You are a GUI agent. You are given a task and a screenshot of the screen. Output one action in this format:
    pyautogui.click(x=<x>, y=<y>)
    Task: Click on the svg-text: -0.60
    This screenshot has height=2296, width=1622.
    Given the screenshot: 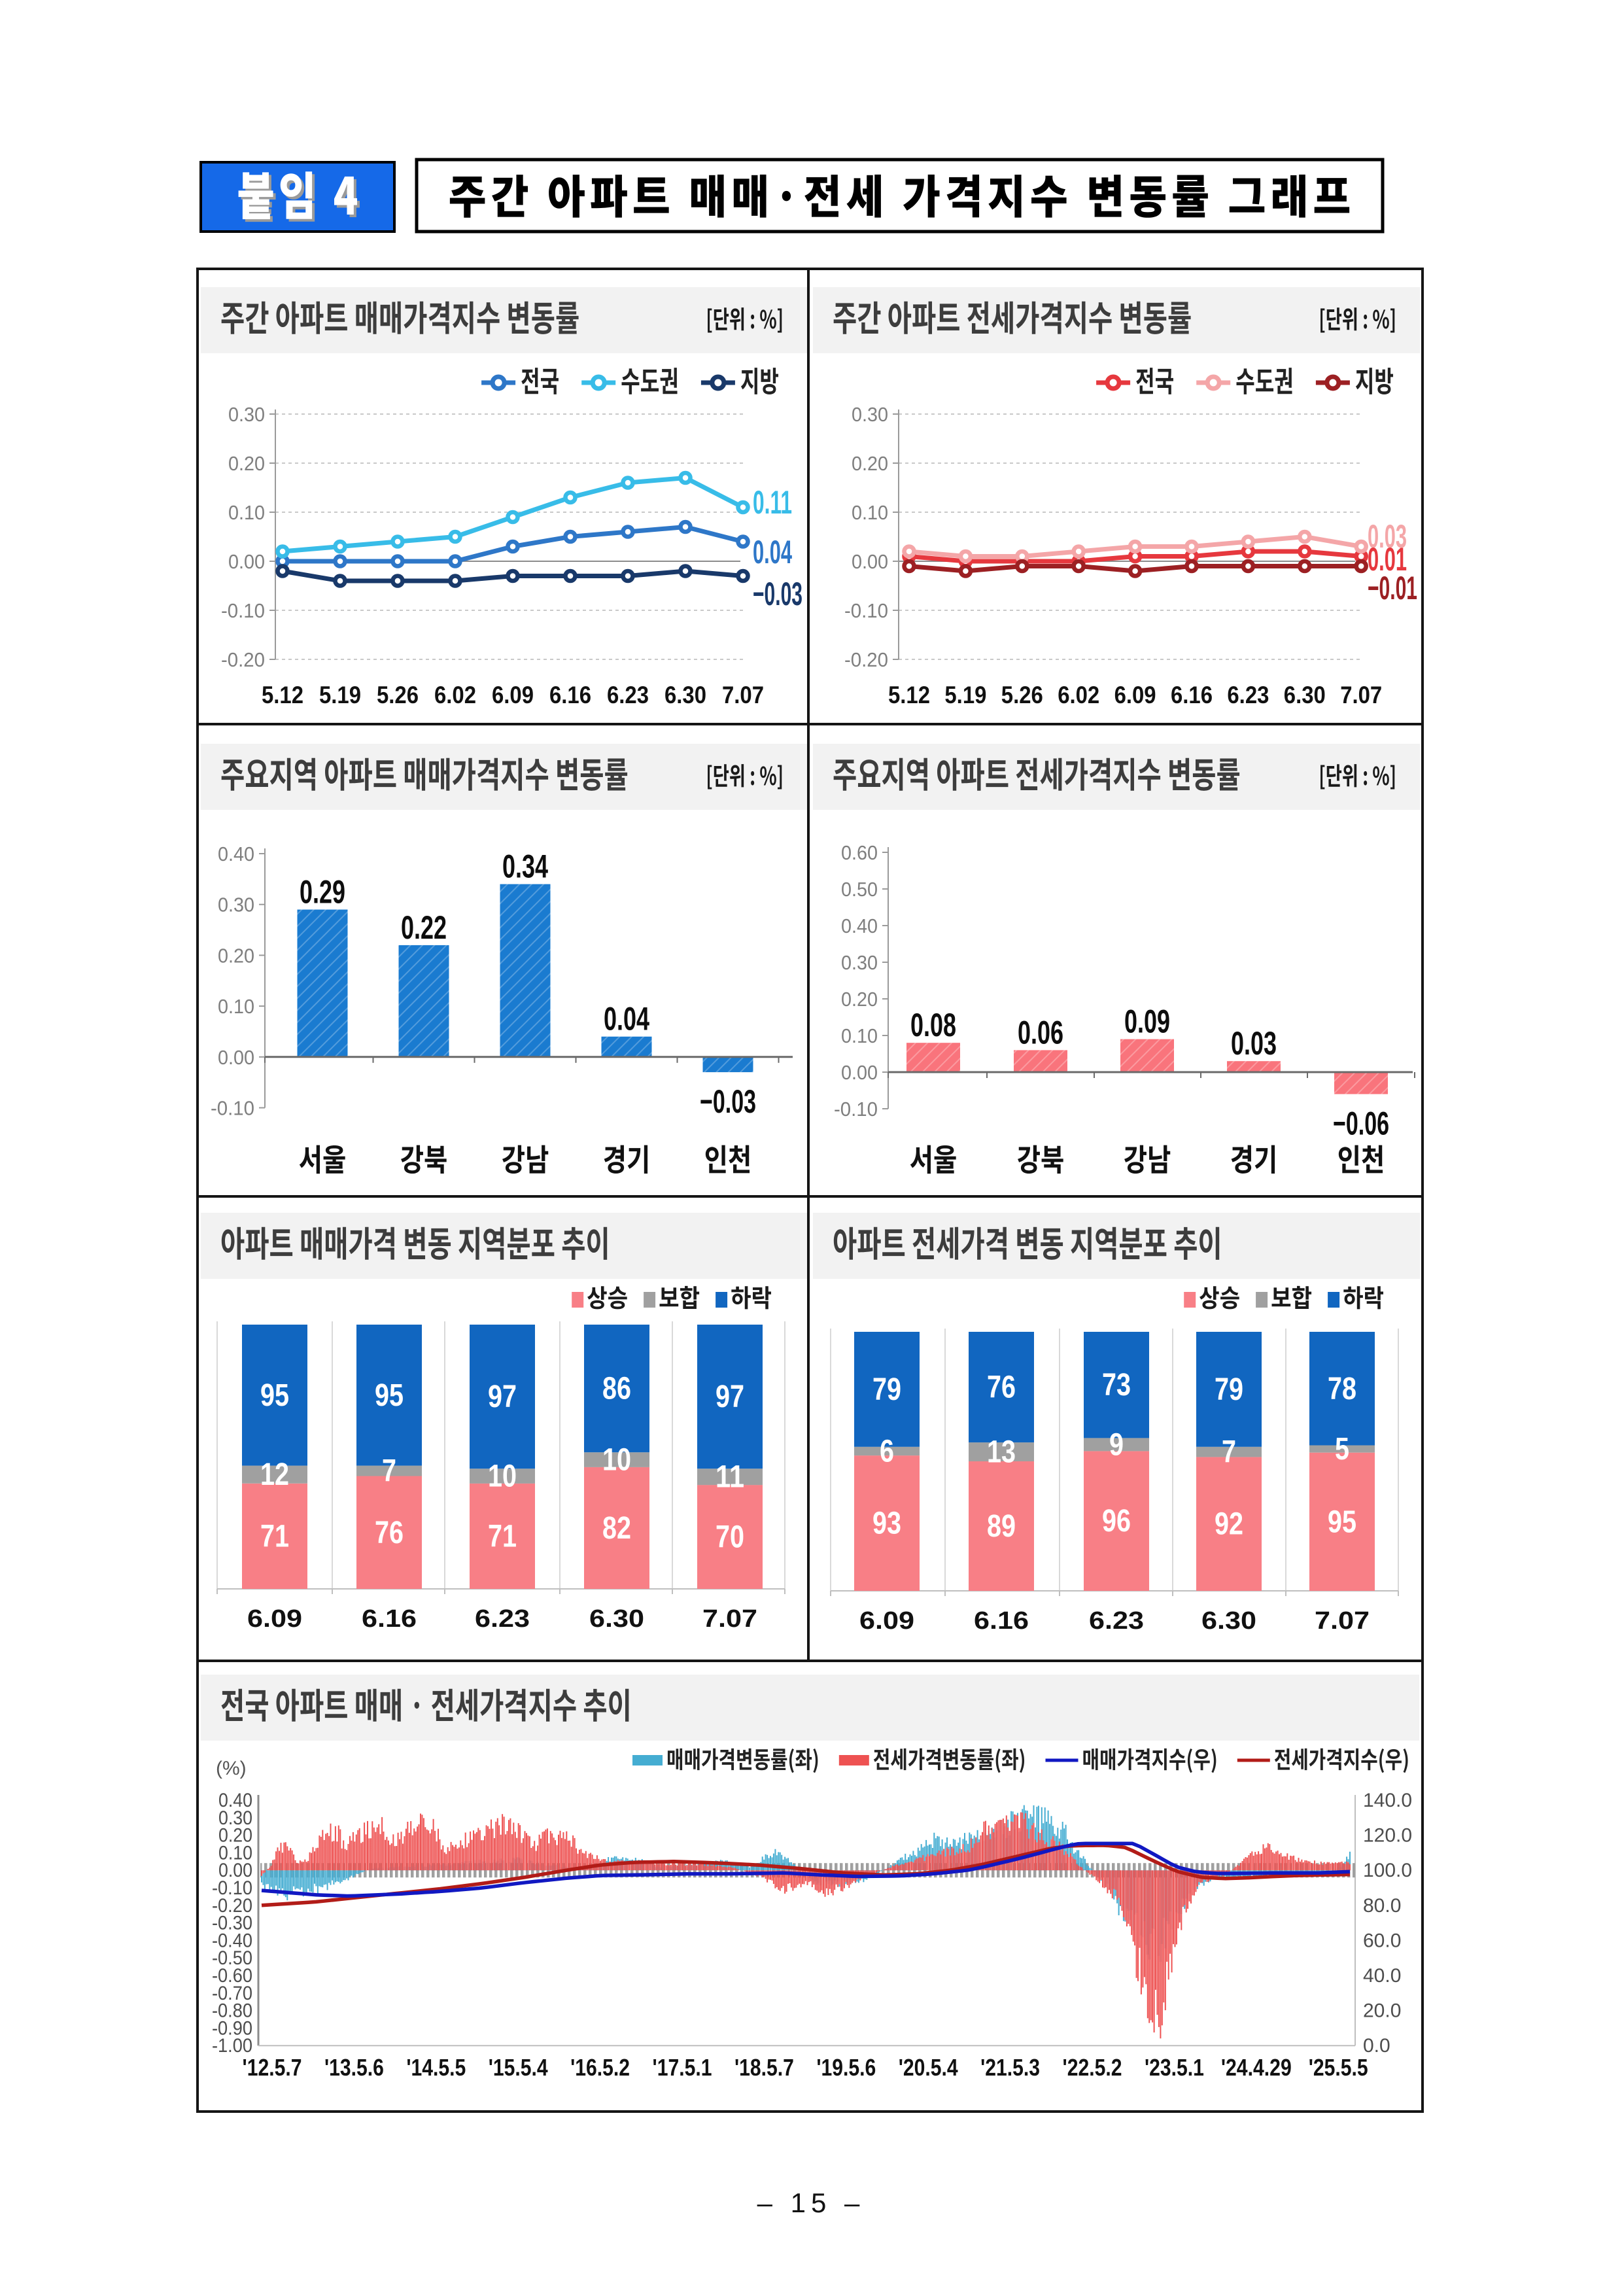 What is the action you would take?
    pyautogui.click(x=232, y=1976)
    